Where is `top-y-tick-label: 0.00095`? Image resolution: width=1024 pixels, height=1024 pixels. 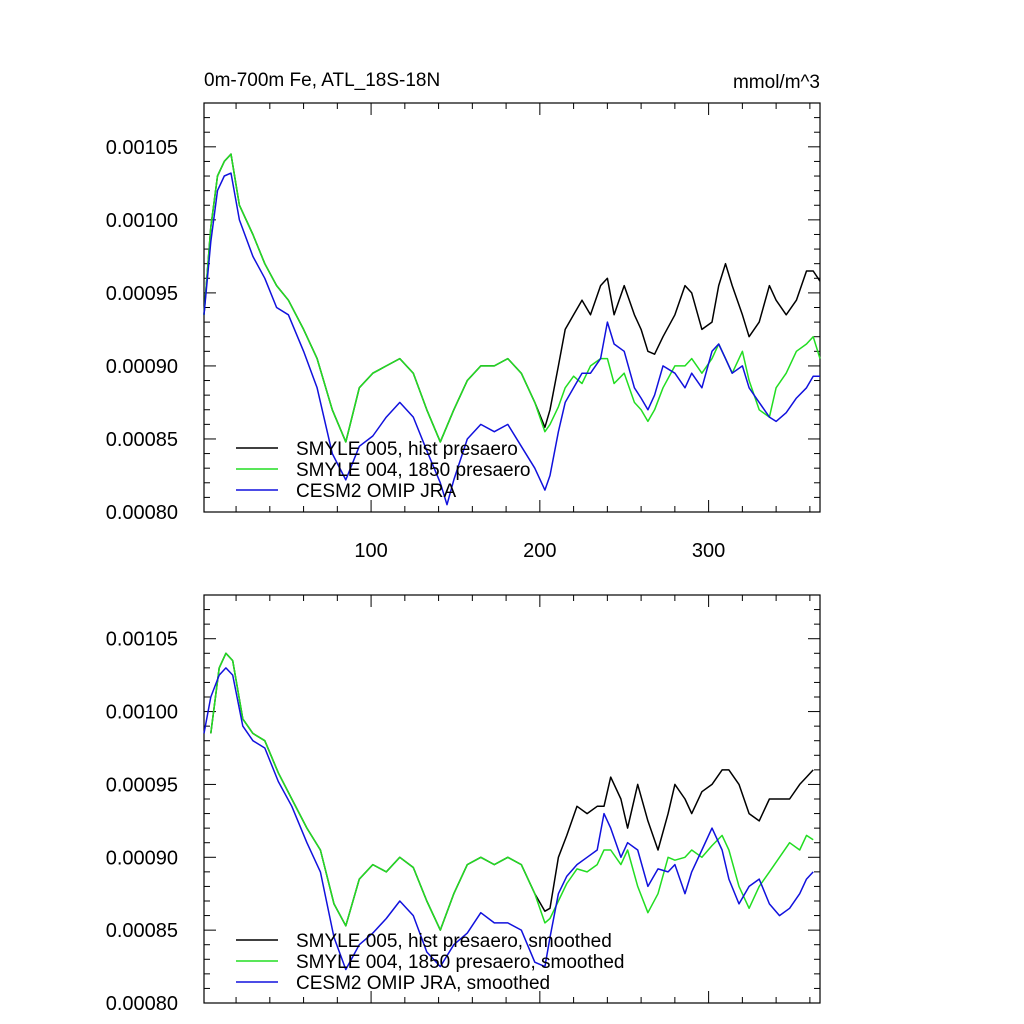
top-y-tick-label: 0.00095 is located at coordinates (142, 294).